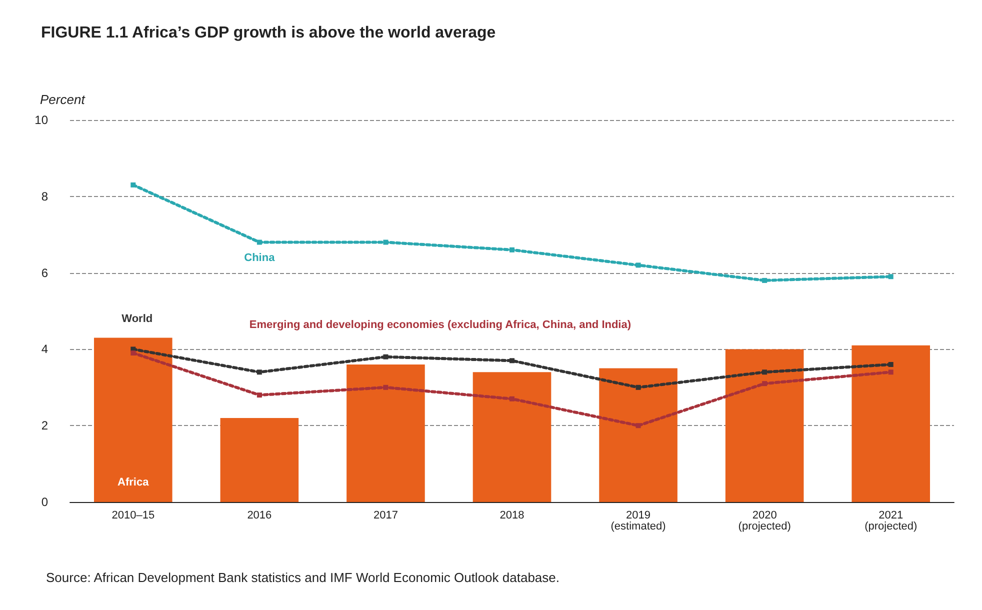 The height and width of the screenshot is (610, 982). What do you see at coordinates (63, 99) in the screenshot?
I see `y-axis-title: Percent` at bounding box center [63, 99].